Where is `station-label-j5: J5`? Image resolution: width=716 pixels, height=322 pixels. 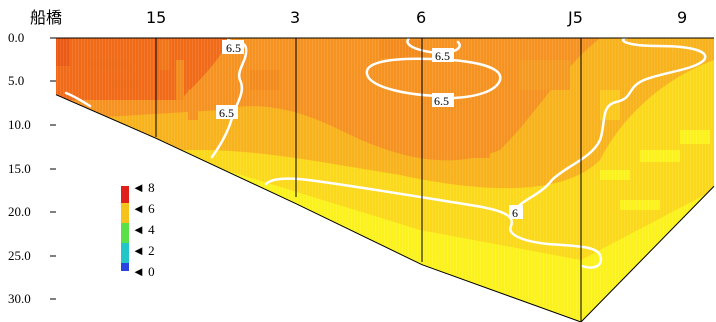 station-label-j5: J5 is located at coordinates (575, 17).